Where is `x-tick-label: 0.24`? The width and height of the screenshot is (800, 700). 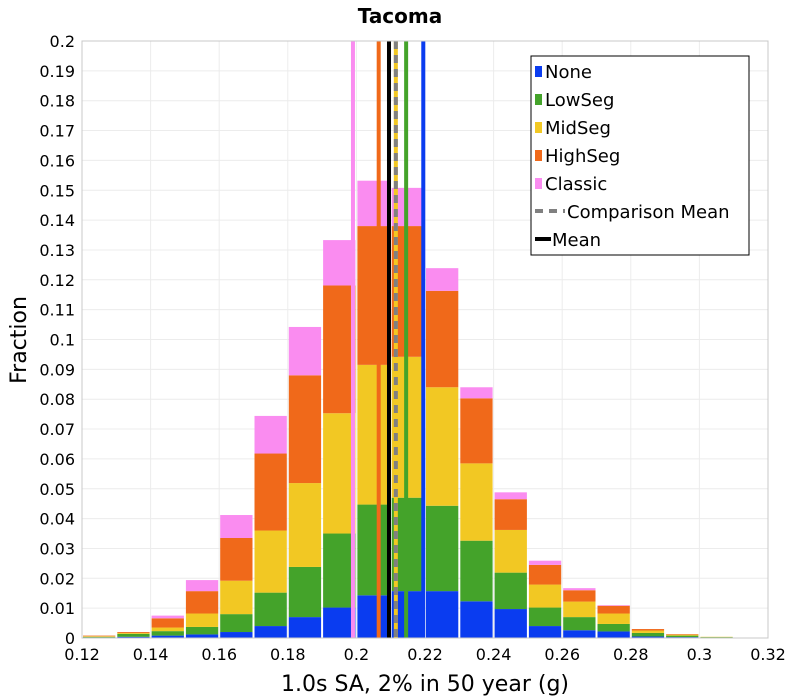
x-tick-label: 0.24 is located at coordinates (494, 654).